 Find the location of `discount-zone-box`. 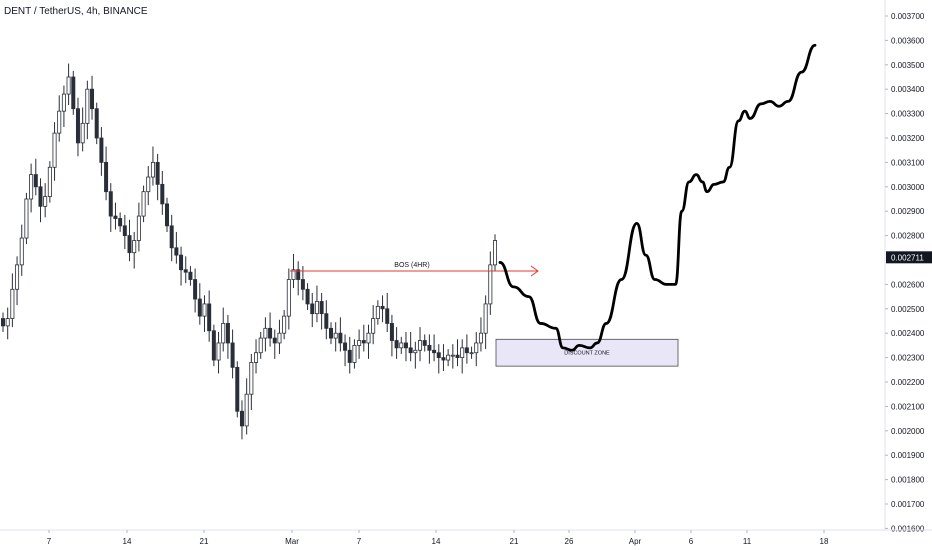

discount-zone-box is located at coordinates (587, 352).